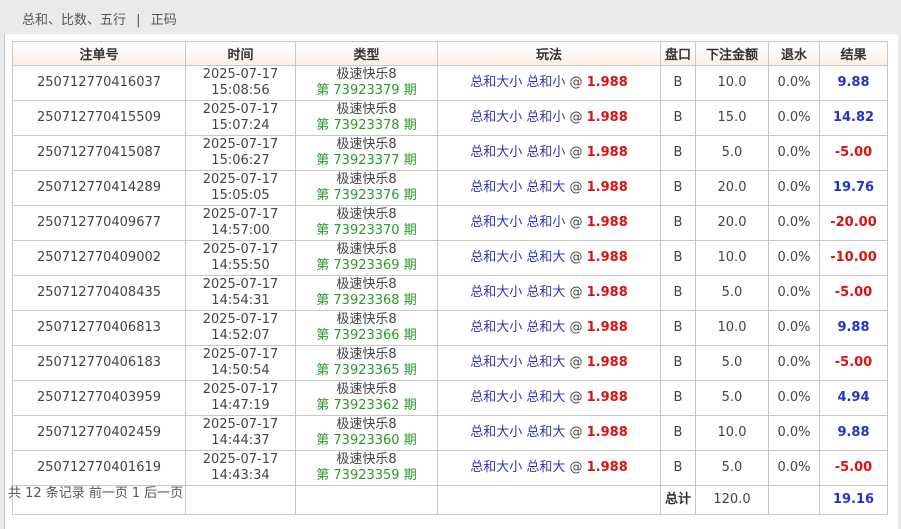  I want to click on result: -20.00, so click(853, 223).